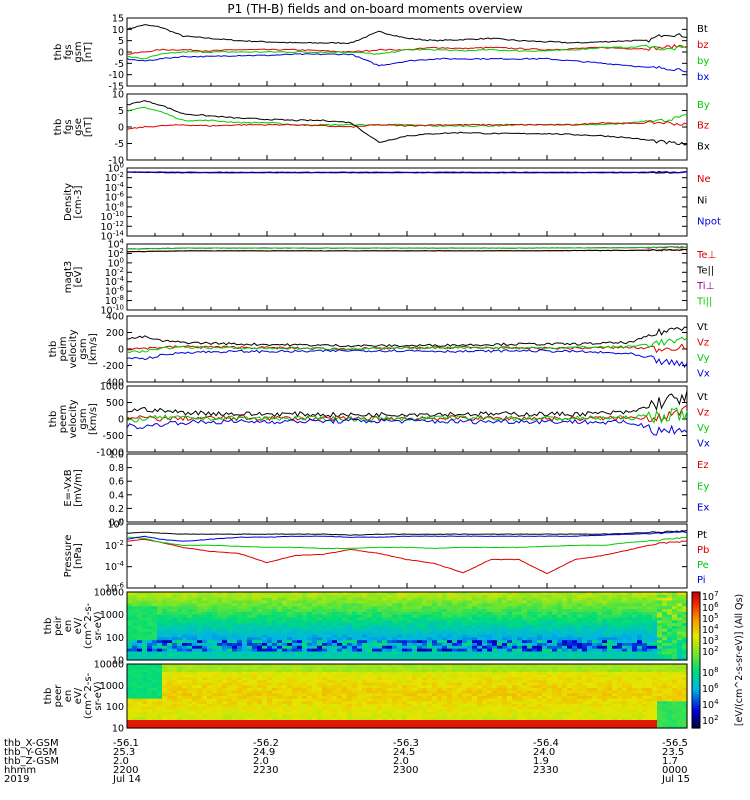 The image size is (750, 800). Describe the element at coordinates (73, 625) in the screenshot. I see `y-axis-label: thb peir en eV/(cm^2-s-sr-eV)` at that location.